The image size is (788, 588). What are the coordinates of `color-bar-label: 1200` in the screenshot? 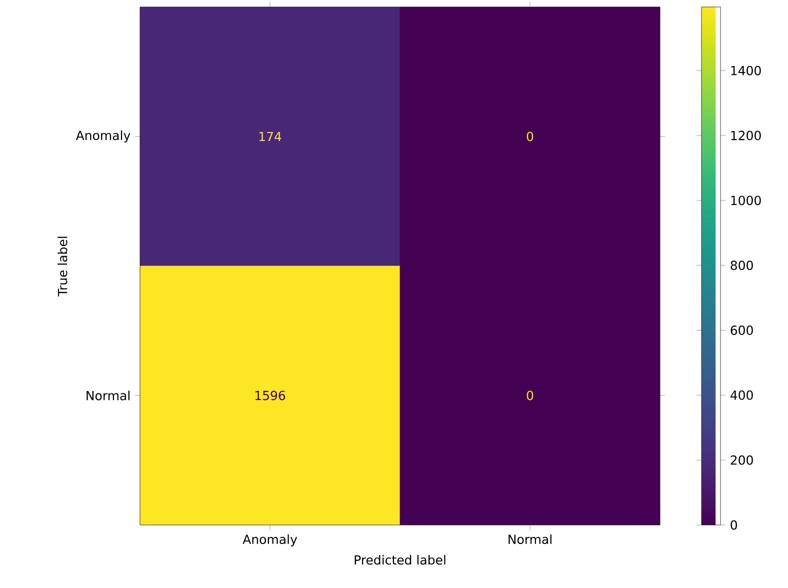 It's located at (746, 135).